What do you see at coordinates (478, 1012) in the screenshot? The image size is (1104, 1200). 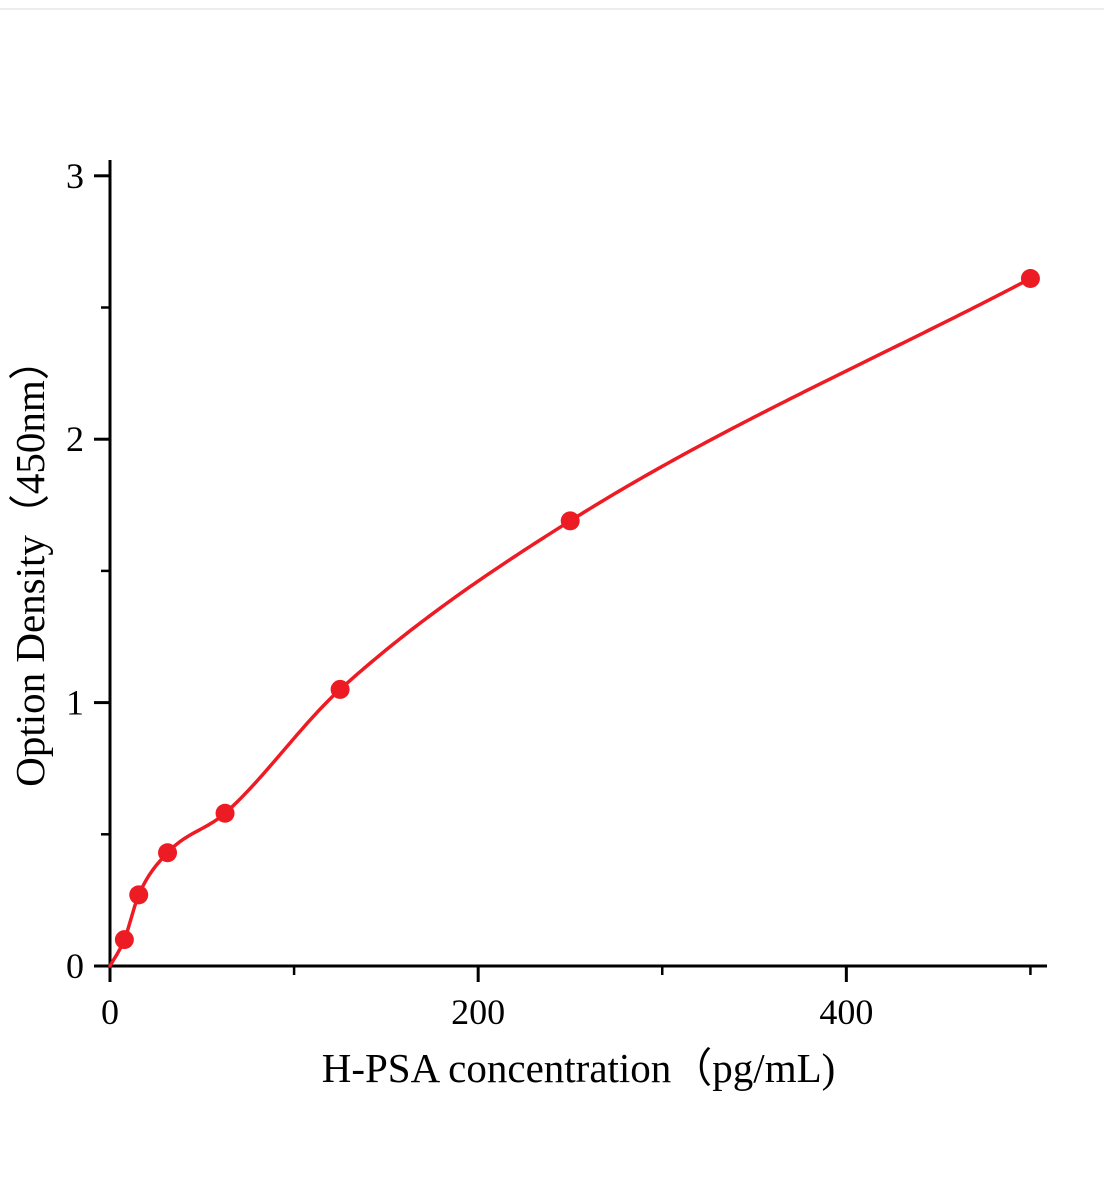 I see `x-tick-label: 200` at bounding box center [478, 1012].